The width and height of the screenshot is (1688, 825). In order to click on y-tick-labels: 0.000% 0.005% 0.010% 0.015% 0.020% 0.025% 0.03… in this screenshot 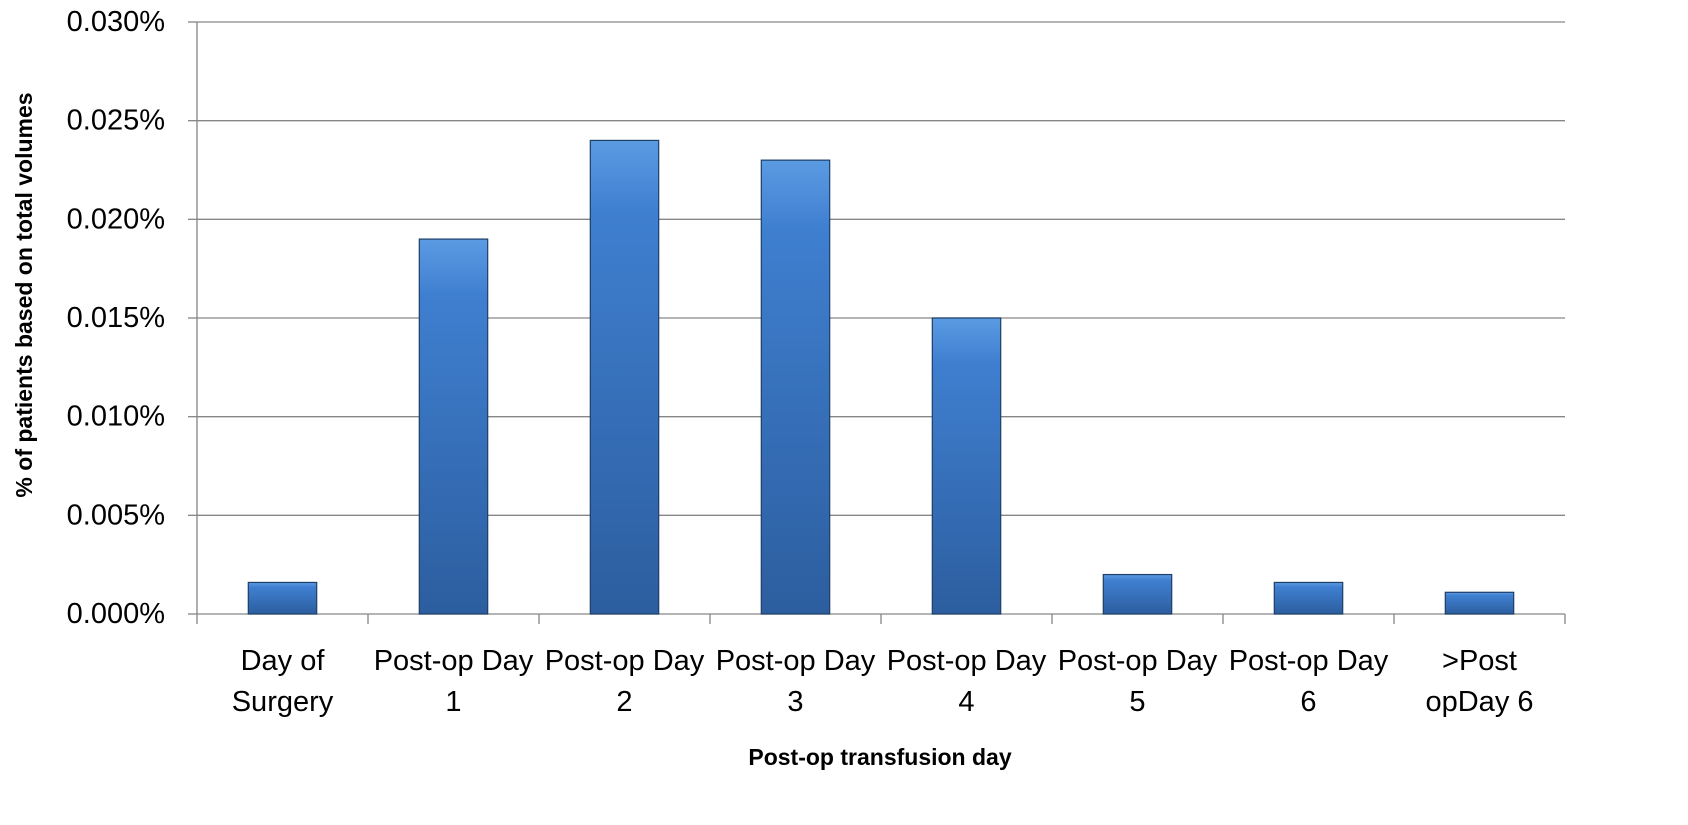, I will do `click(116, 318)`.